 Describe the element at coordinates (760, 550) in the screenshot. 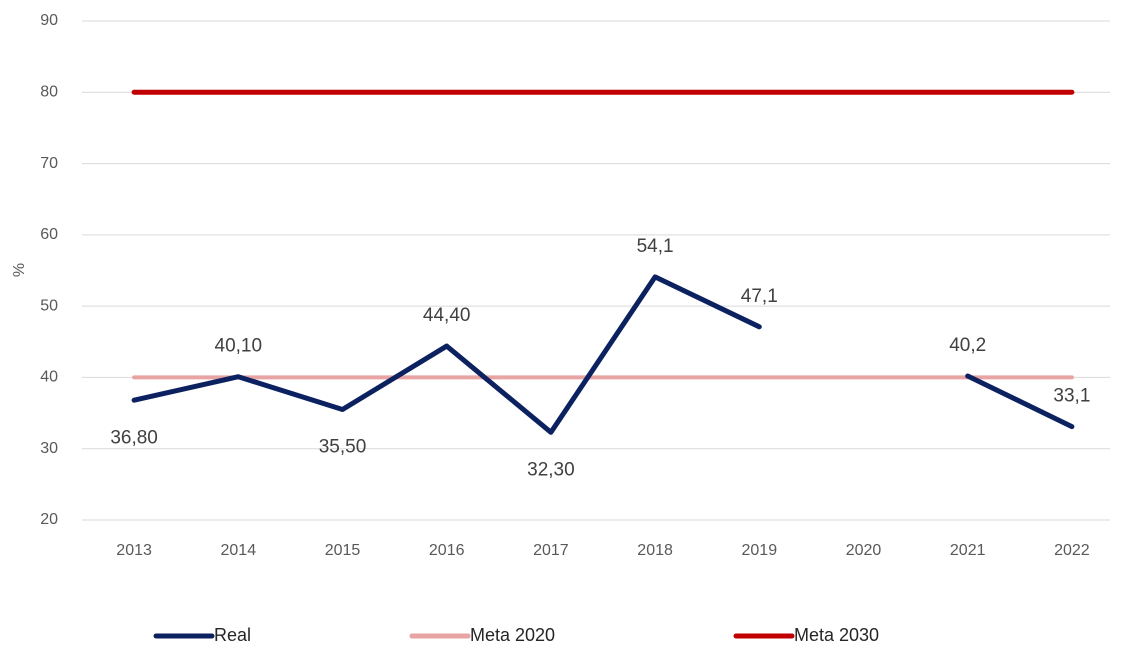

I see `x-tick-label: 2019` at that location.